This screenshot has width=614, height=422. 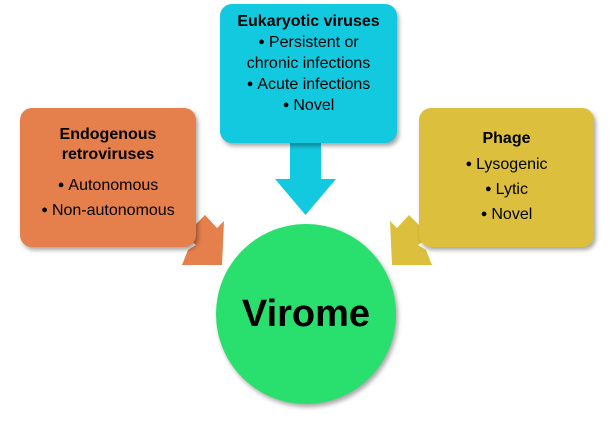 I want to click on virome-label: Virome, so click(x=306, y=313).